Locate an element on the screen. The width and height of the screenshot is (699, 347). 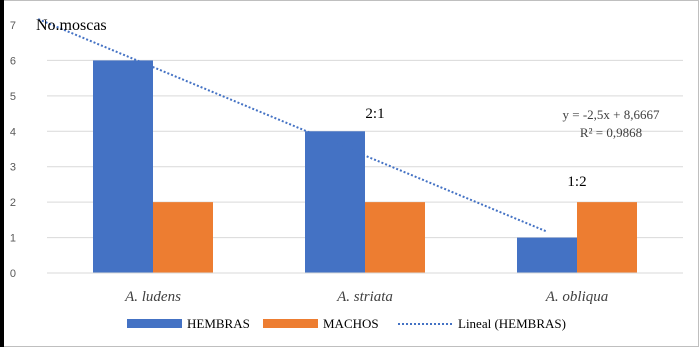
annotations: 2:1 1:2 is located at coordinates (475, 148).